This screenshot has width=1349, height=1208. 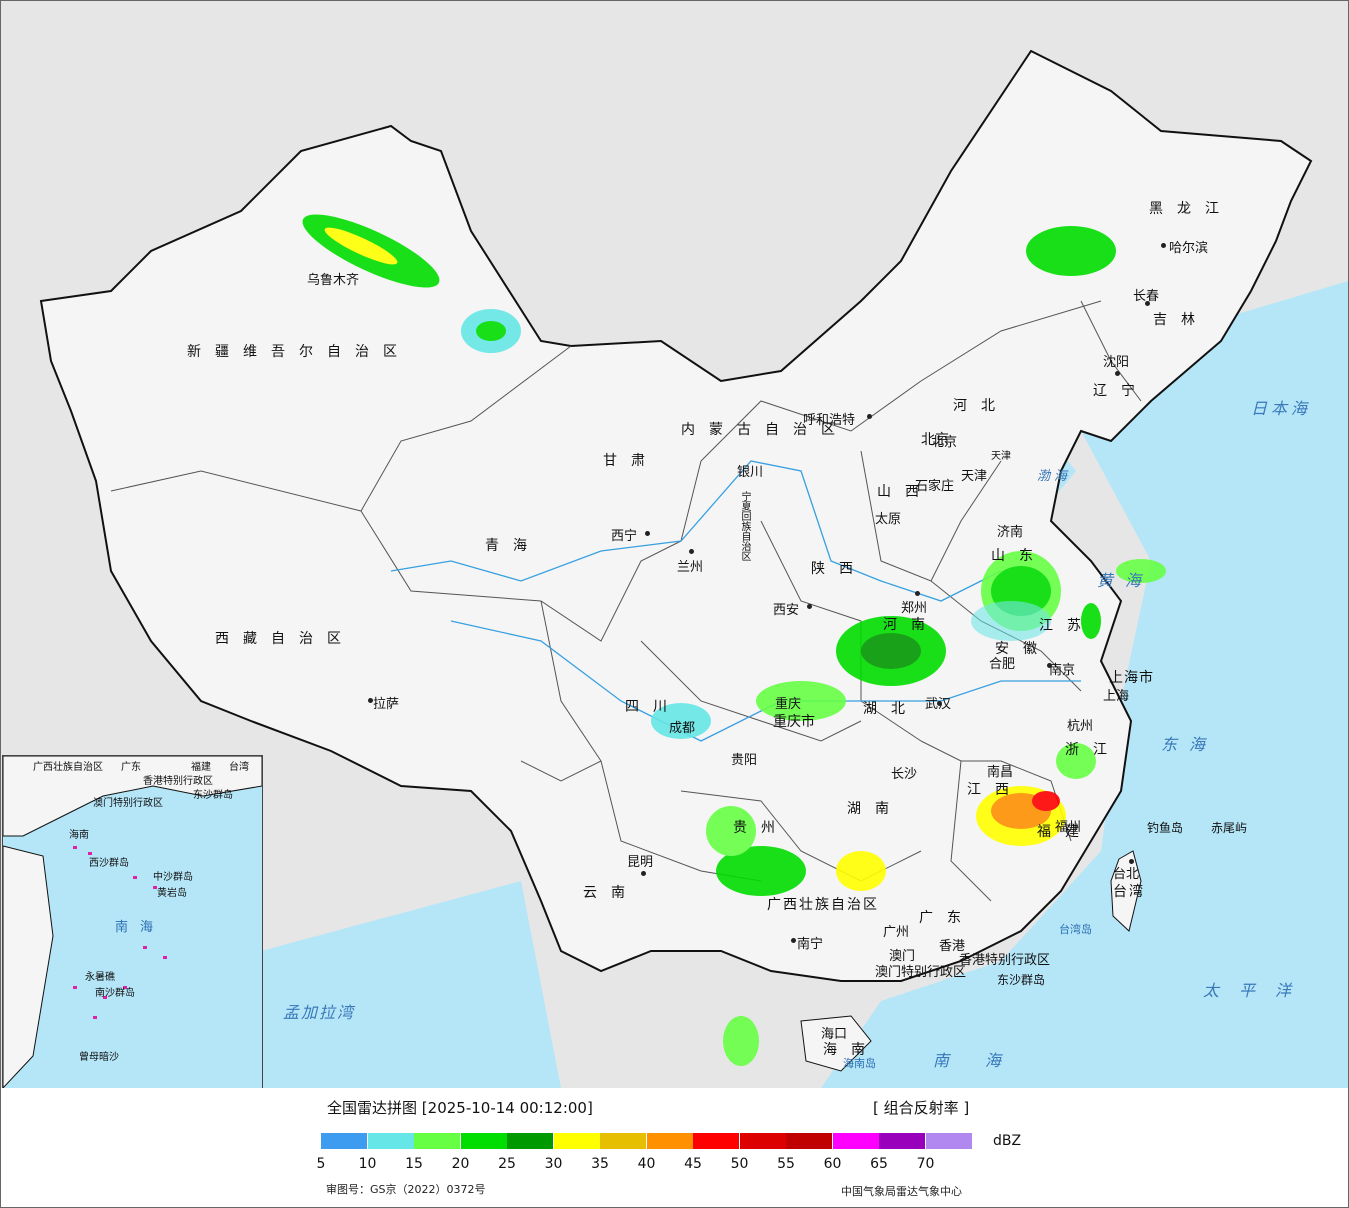 What do you see at coordinates (1229, 828) in the screenshot?
I see `island-label: 赤尾屿` at bounding box center [1229, 828].